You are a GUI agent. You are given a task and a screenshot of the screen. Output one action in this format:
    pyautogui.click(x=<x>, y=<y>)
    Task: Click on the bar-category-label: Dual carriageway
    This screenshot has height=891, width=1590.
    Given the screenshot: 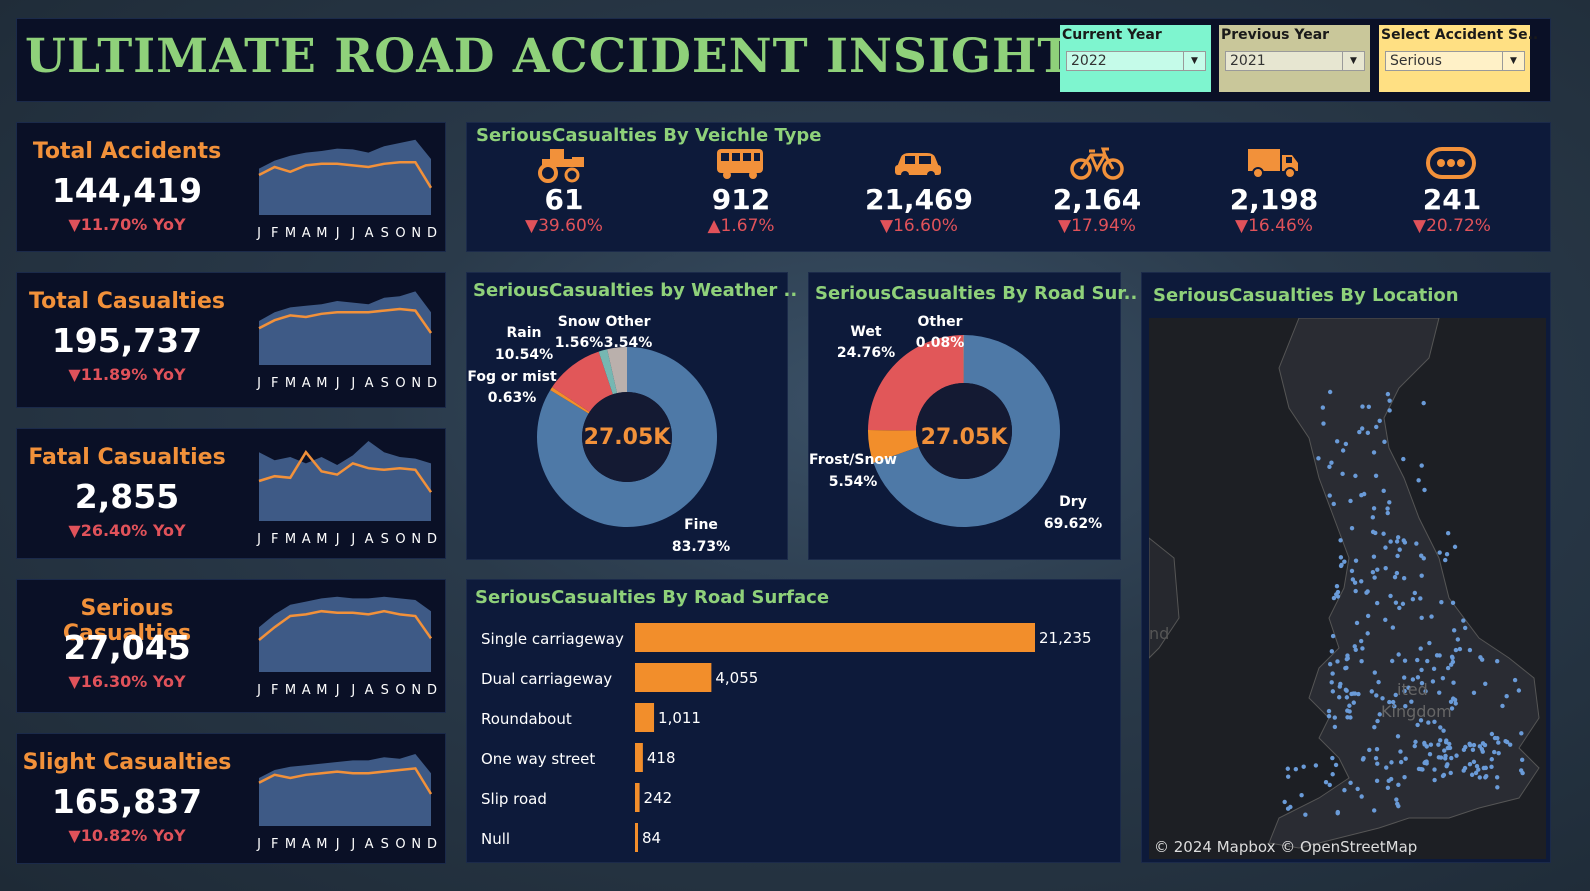 What is the action you would take?
    pyautogui.click(x=546, y=679)
    